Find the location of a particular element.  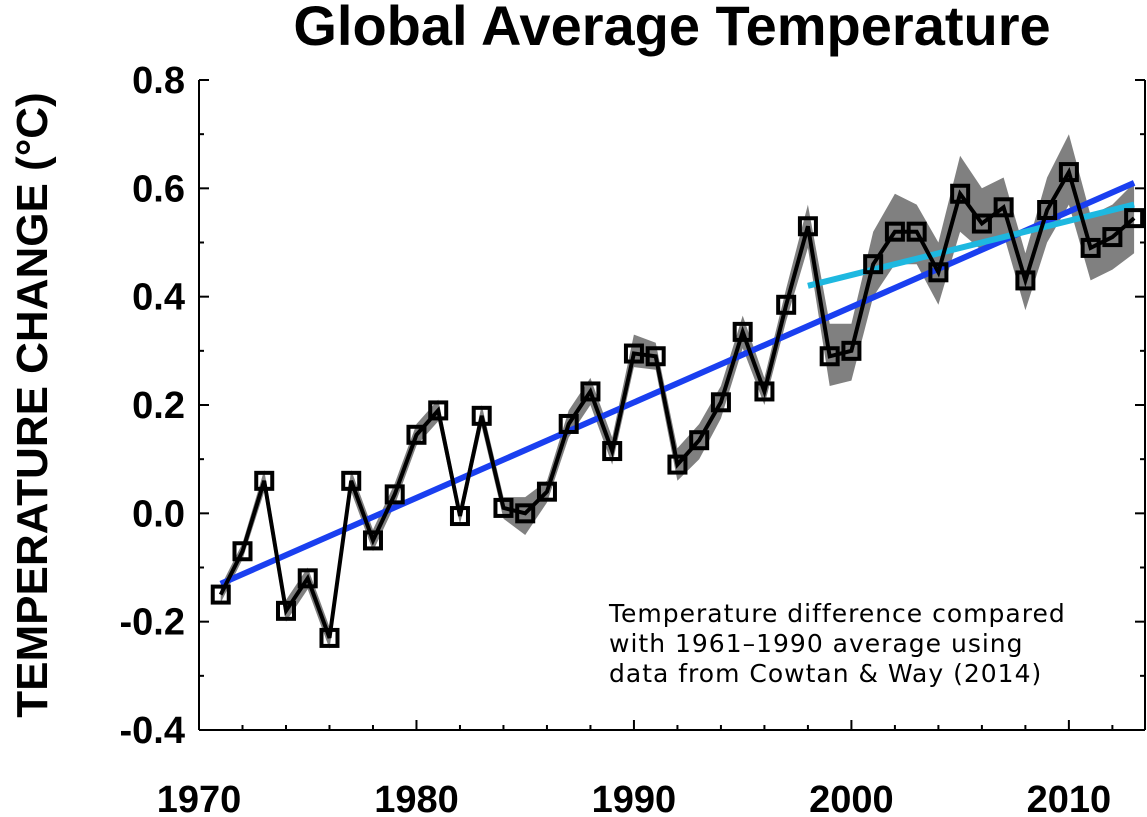

data-point-1994 is located at coordinates (720, 402).